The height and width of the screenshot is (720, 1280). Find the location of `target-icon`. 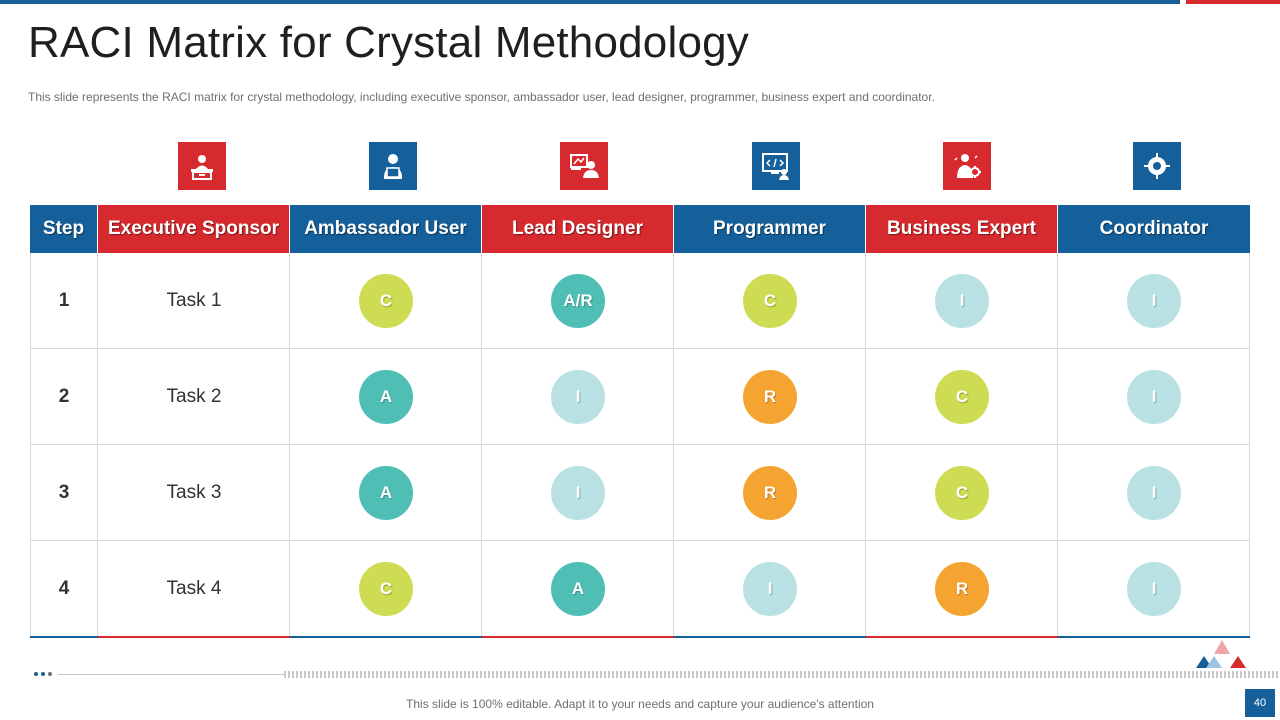

target-icon is located at coordinates (1157, 166).